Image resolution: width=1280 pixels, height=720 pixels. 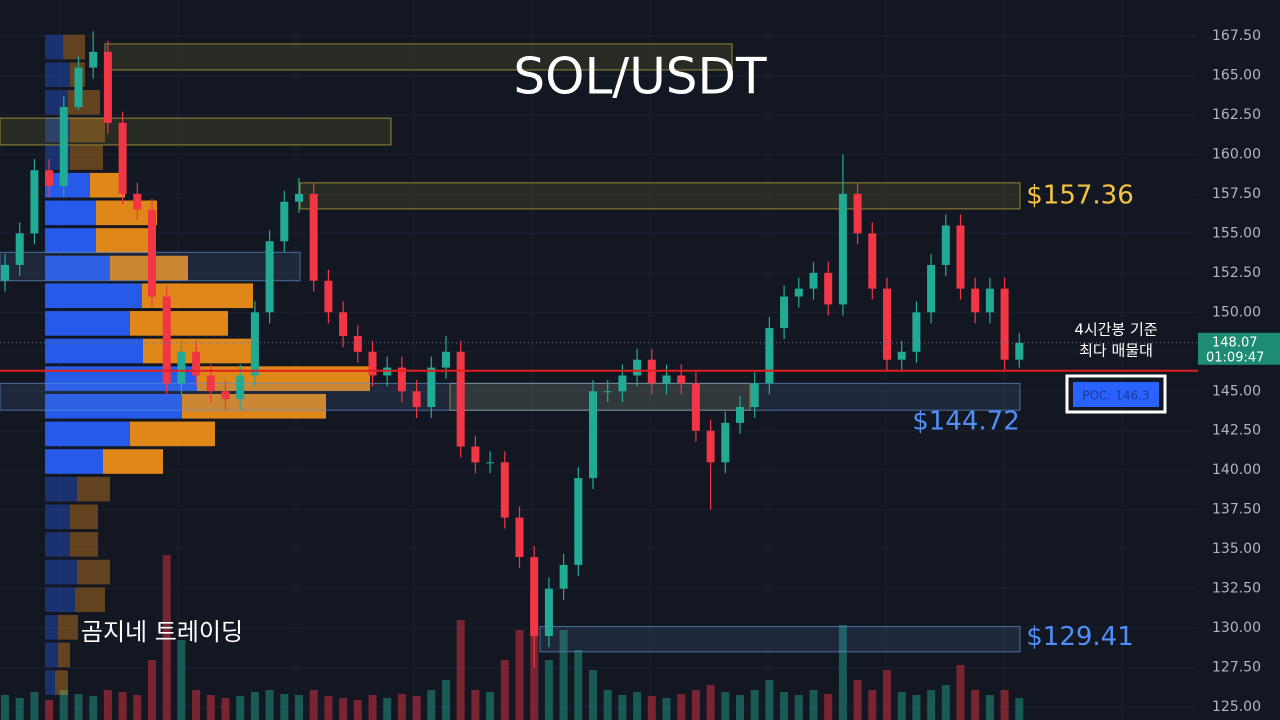 What do you see at coordinates (1236, 668) in the screenshot?
I see `y-tick-label: 127.50` at bounding box center [1236, 668].